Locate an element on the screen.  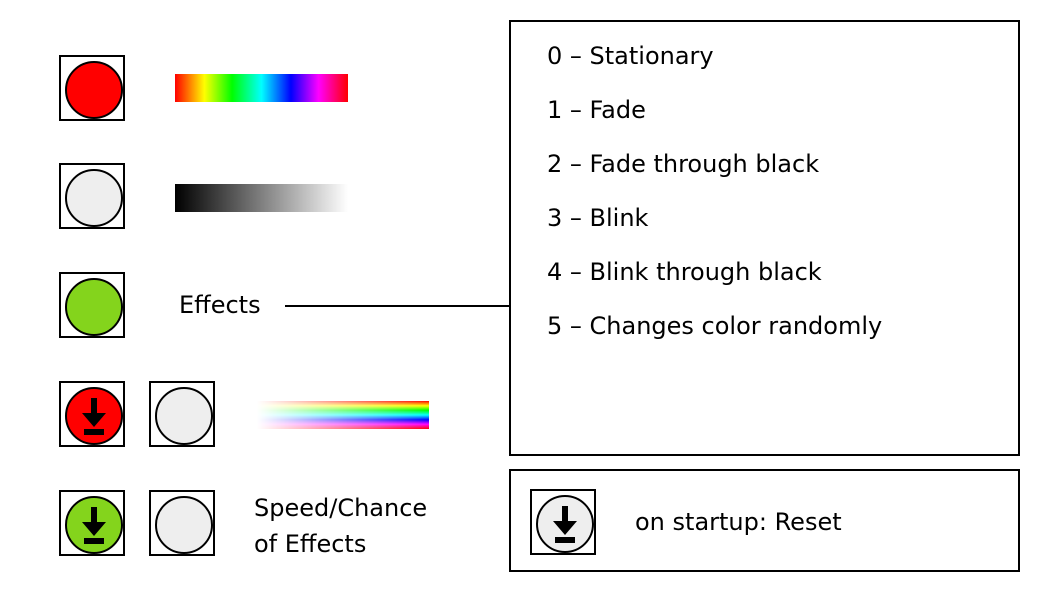
speed-label-line1: Speed/Chance is located at coordinates (341, 508).